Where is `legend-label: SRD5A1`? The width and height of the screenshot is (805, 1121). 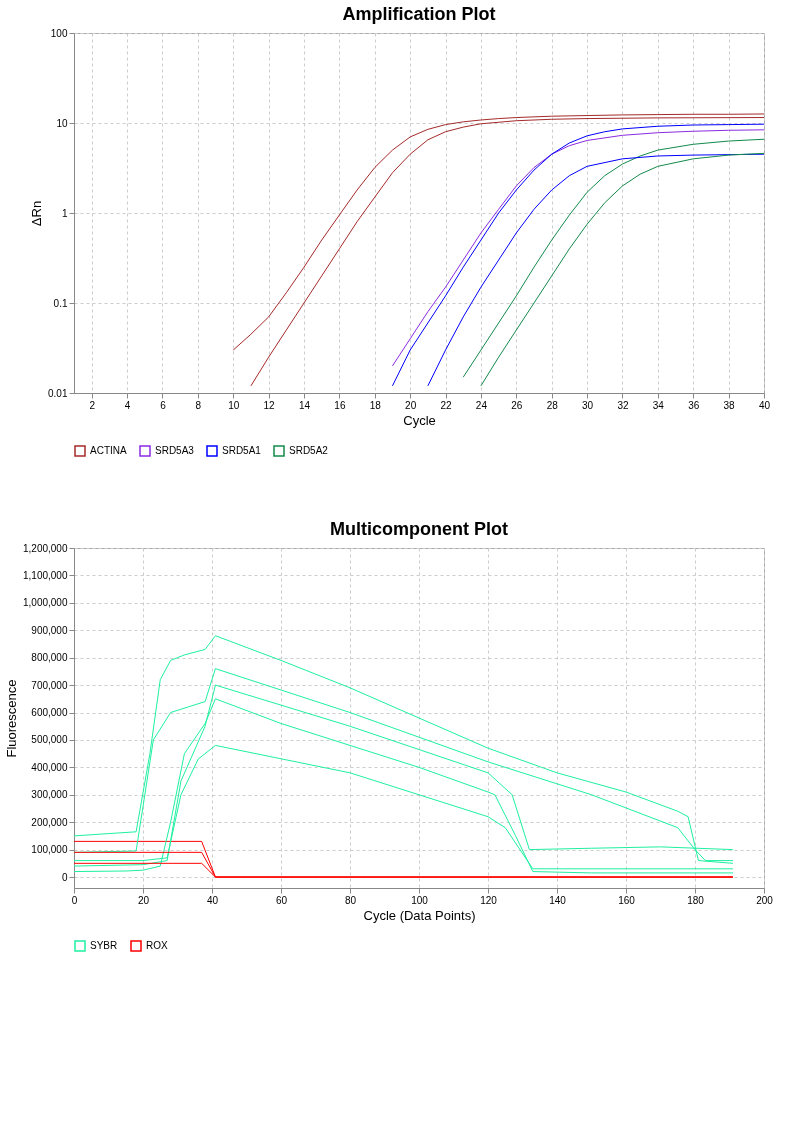
legend-label: SRD5A1 is located at coordinates (242, 450).